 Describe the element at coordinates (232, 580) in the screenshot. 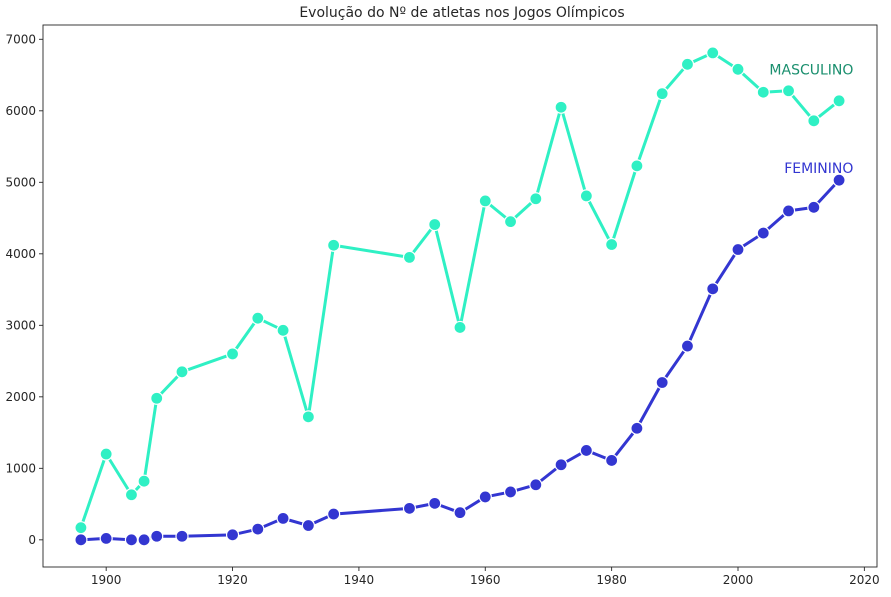

I see `x-tick-label: 1920` at that location.